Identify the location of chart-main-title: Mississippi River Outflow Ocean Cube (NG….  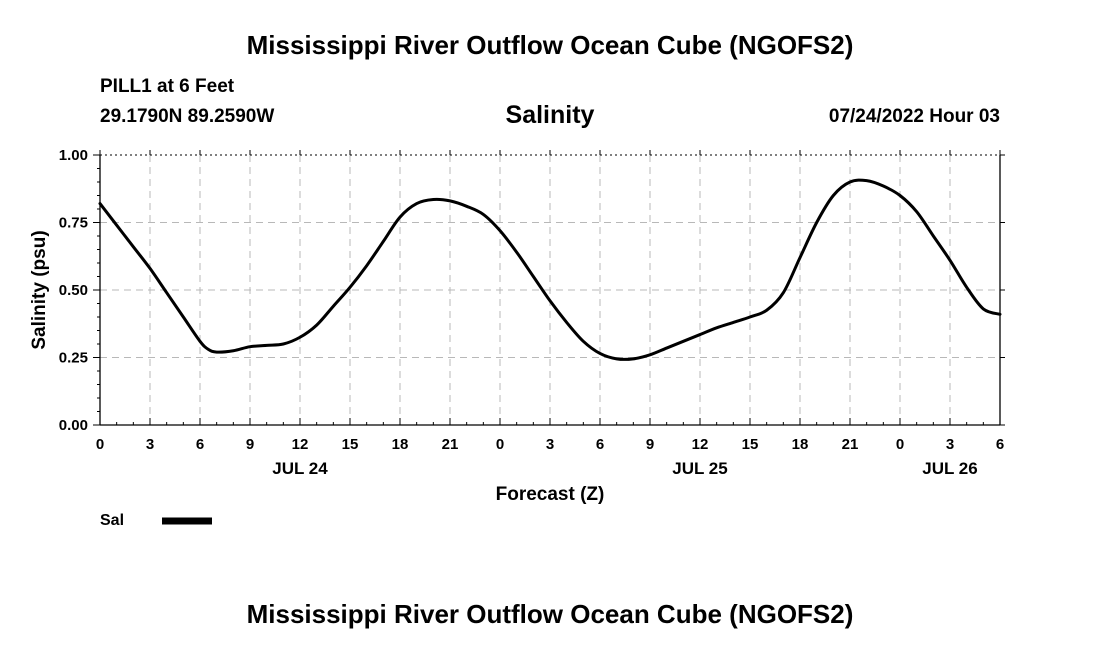
(550, 45).